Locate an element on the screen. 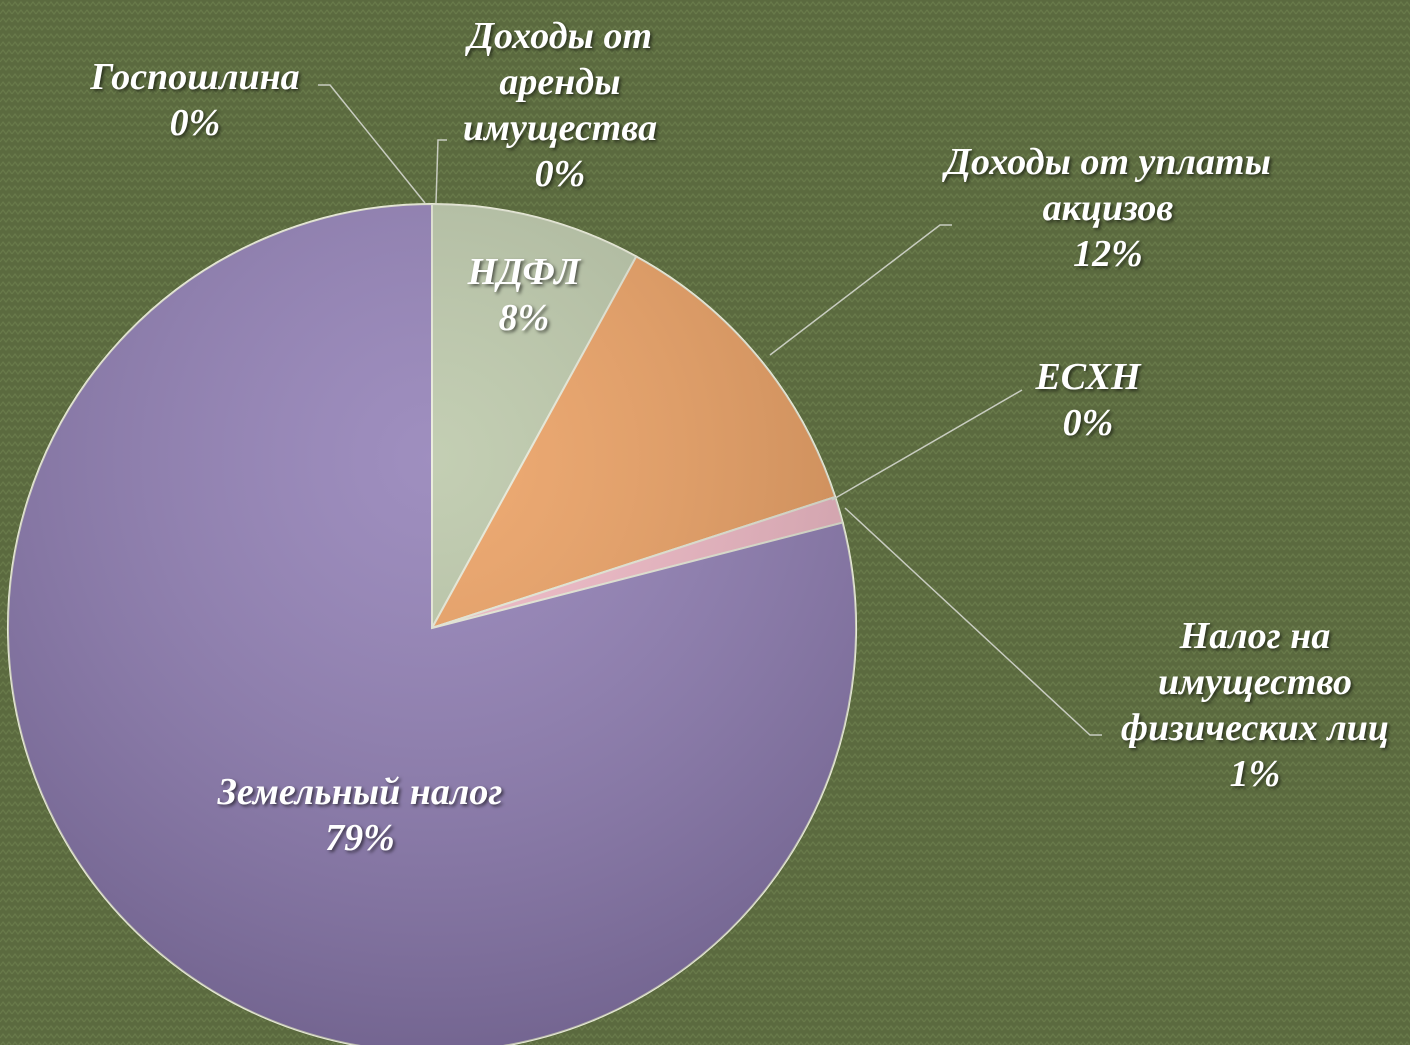  slice-label: Доходы от аренды имущества 0% is located at coordinates (560, 105).